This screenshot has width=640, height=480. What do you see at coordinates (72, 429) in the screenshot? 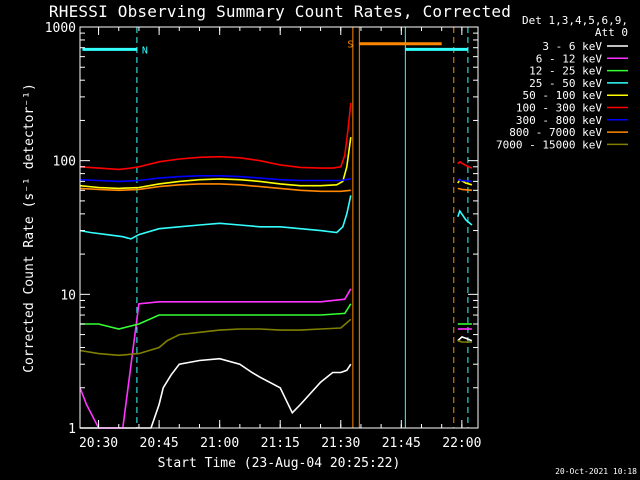
I see `y-tick-label: 1` at bounding box center [72, 429].